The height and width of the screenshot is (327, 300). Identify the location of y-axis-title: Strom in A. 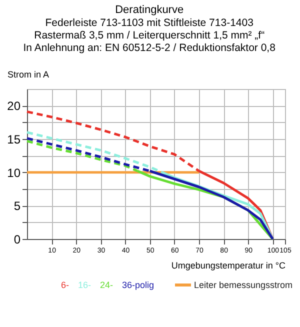
(29, 75).